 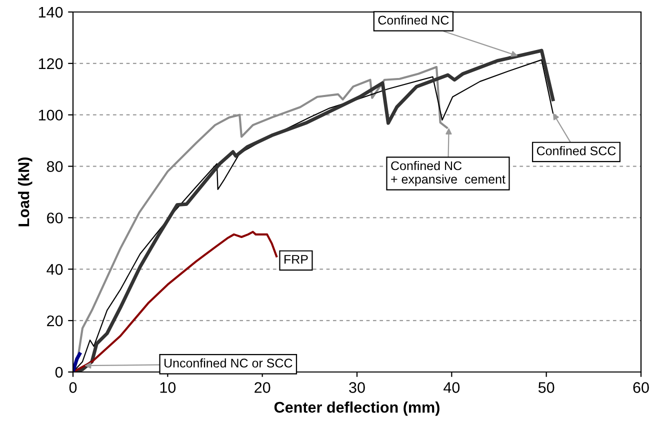 I want to click on y-tick-label: 40, so click(x=54, y=269).